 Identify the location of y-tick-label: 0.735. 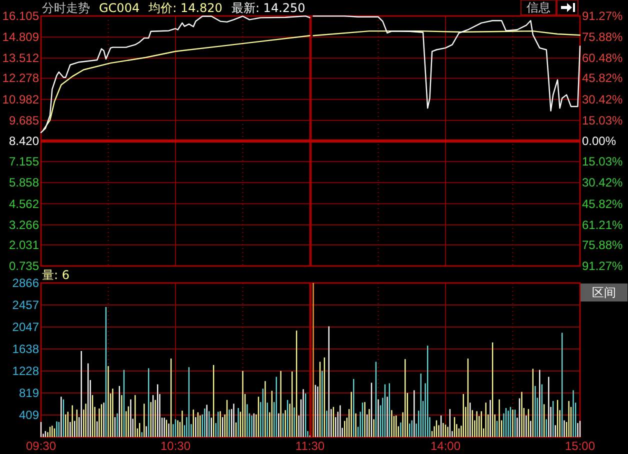
(24, 266).